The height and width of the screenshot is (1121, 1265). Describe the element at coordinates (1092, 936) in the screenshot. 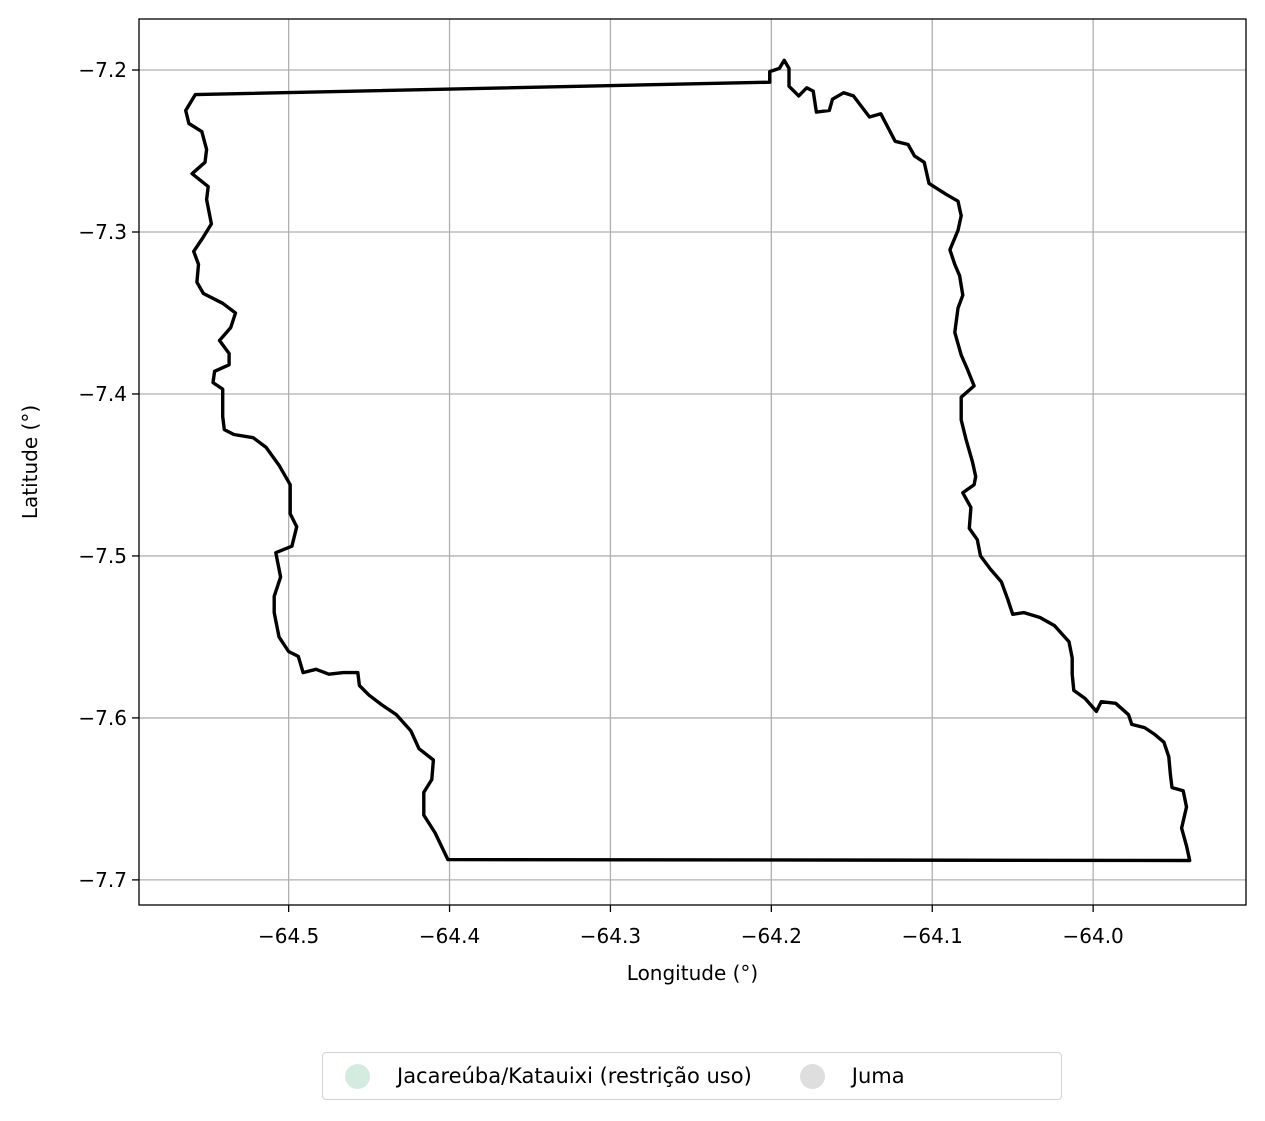

I see `x-tick-label-5: −64.0` at that location.